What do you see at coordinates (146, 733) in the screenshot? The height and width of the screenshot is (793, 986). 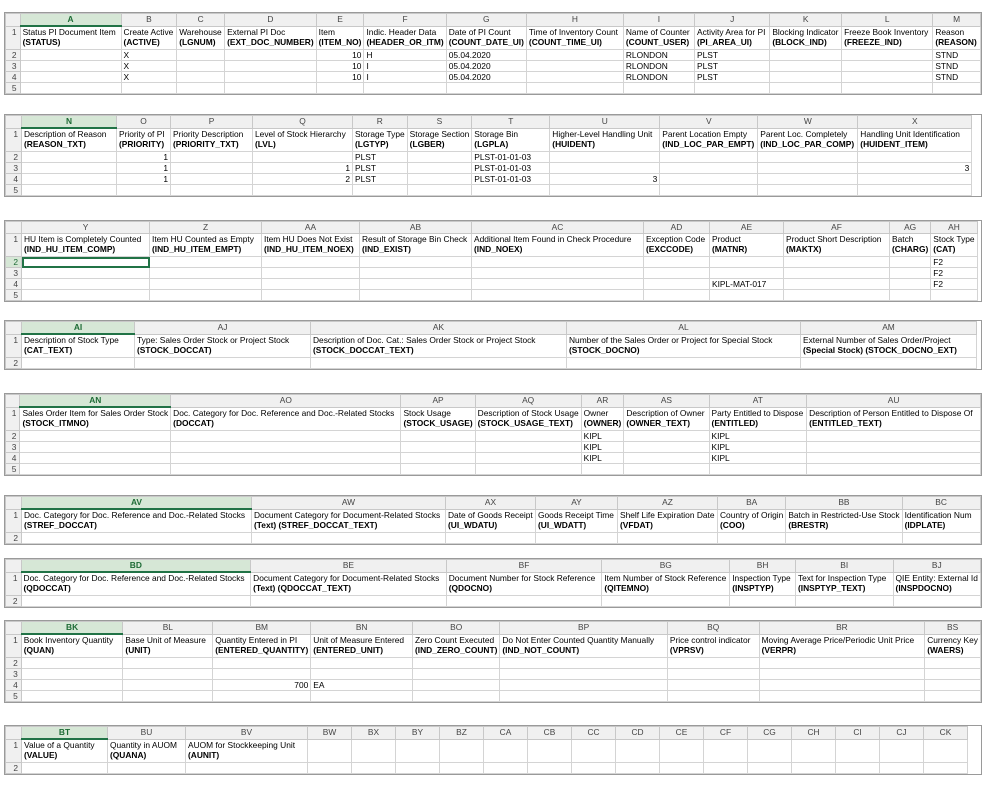 I see `column-header-bu: BU` at bounding box center [146, 733].